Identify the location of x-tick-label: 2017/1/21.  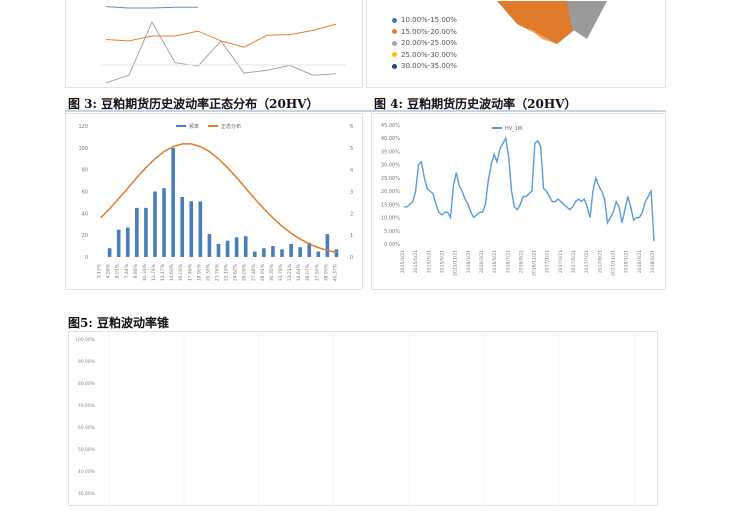
(548, 261).